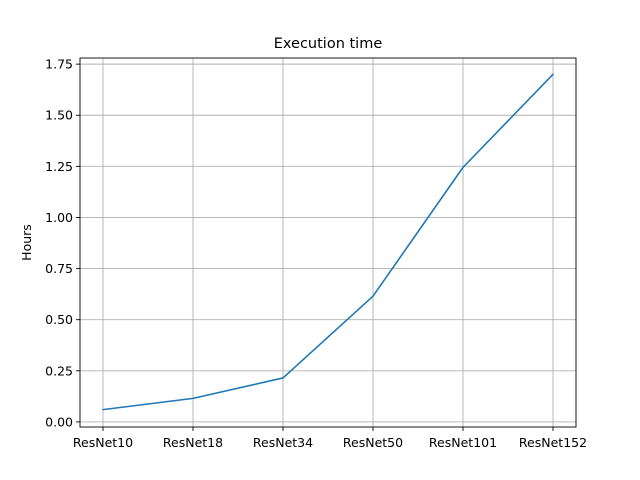  What do you see at coordinates (463, 442) in the screenshot?
I see `x-tick-label: ResNet101` at bounding box center [463, 442].